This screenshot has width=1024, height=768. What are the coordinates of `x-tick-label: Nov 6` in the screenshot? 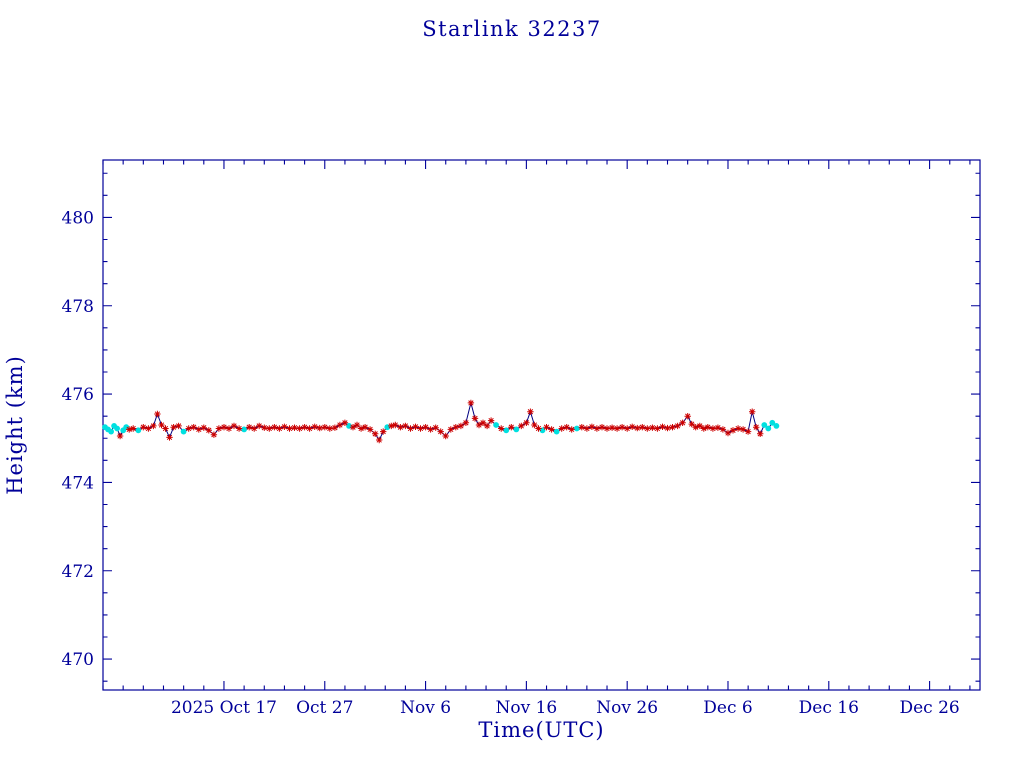 It's located at (425, 708).